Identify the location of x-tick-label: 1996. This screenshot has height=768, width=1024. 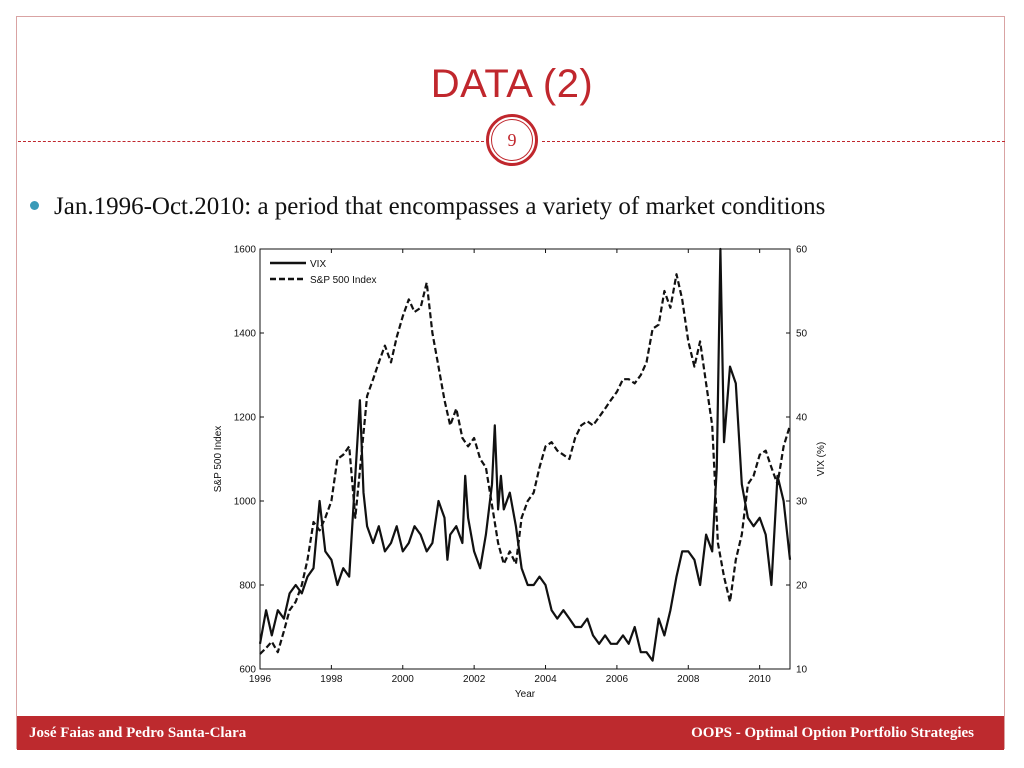
(260, 679).